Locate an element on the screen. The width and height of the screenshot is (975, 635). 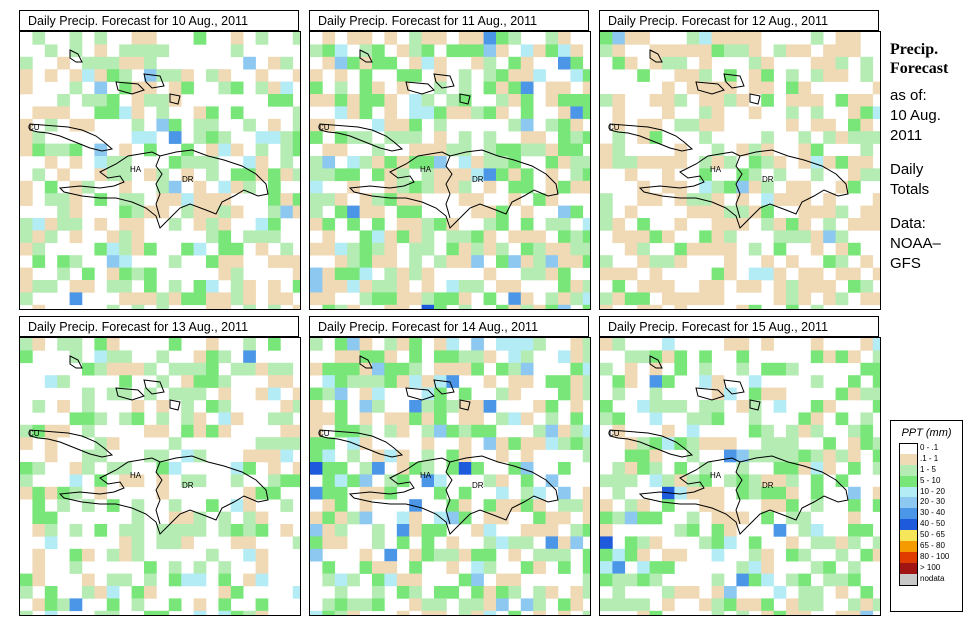
cuba-coastline is located at coordinates (651, 137).